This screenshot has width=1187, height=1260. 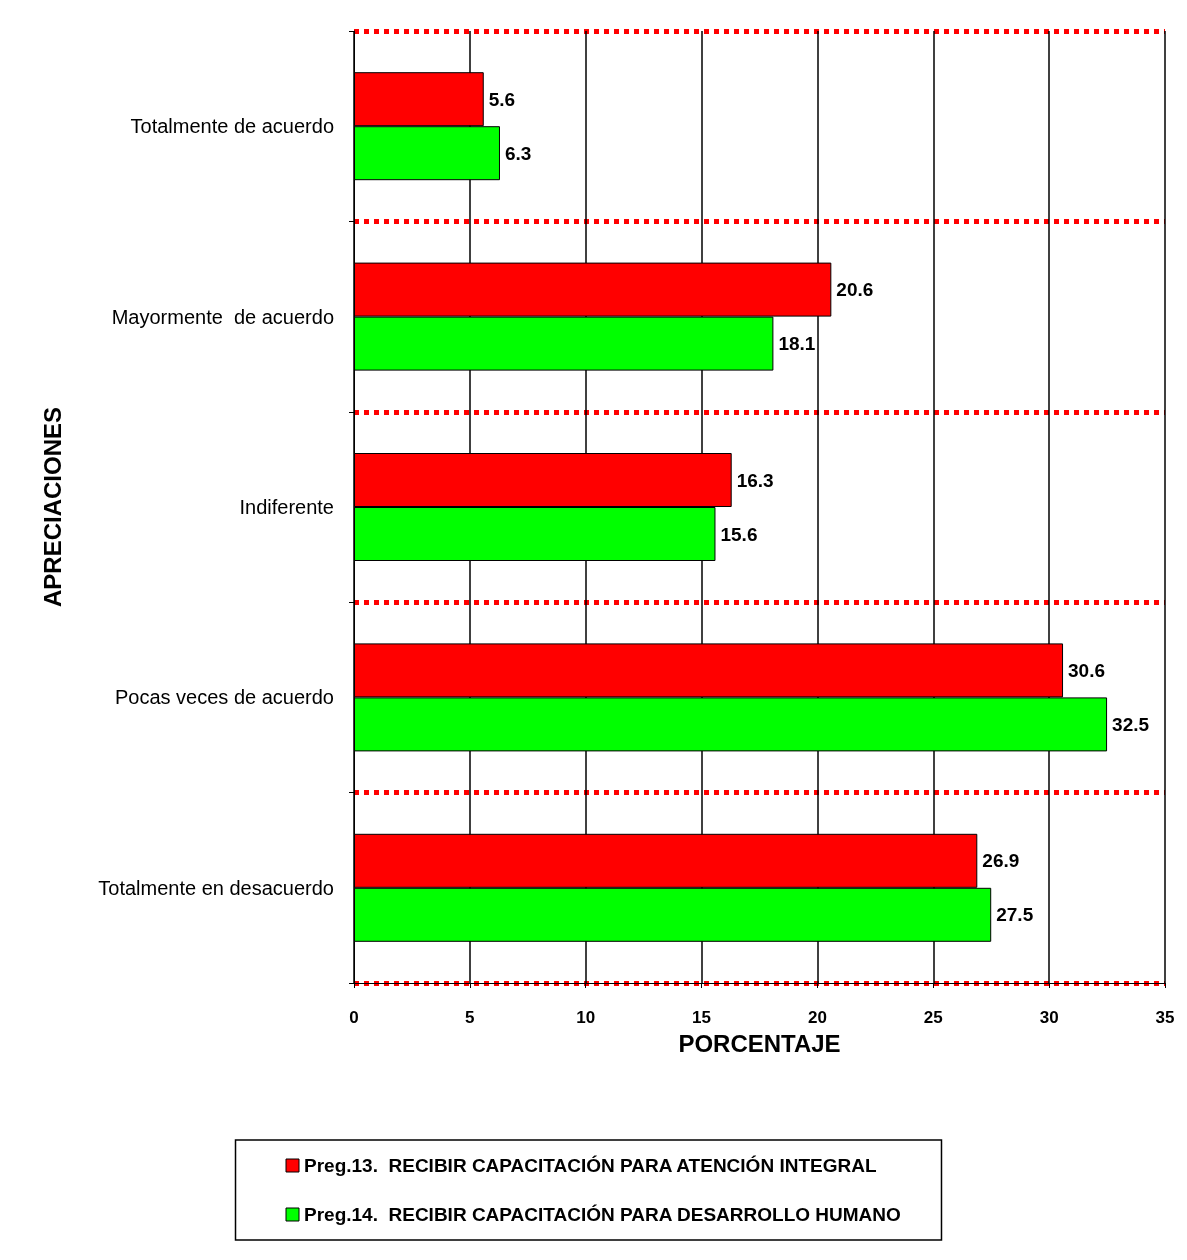 I want to click on x-tick-label: 10, so click(x=586, y=1017).